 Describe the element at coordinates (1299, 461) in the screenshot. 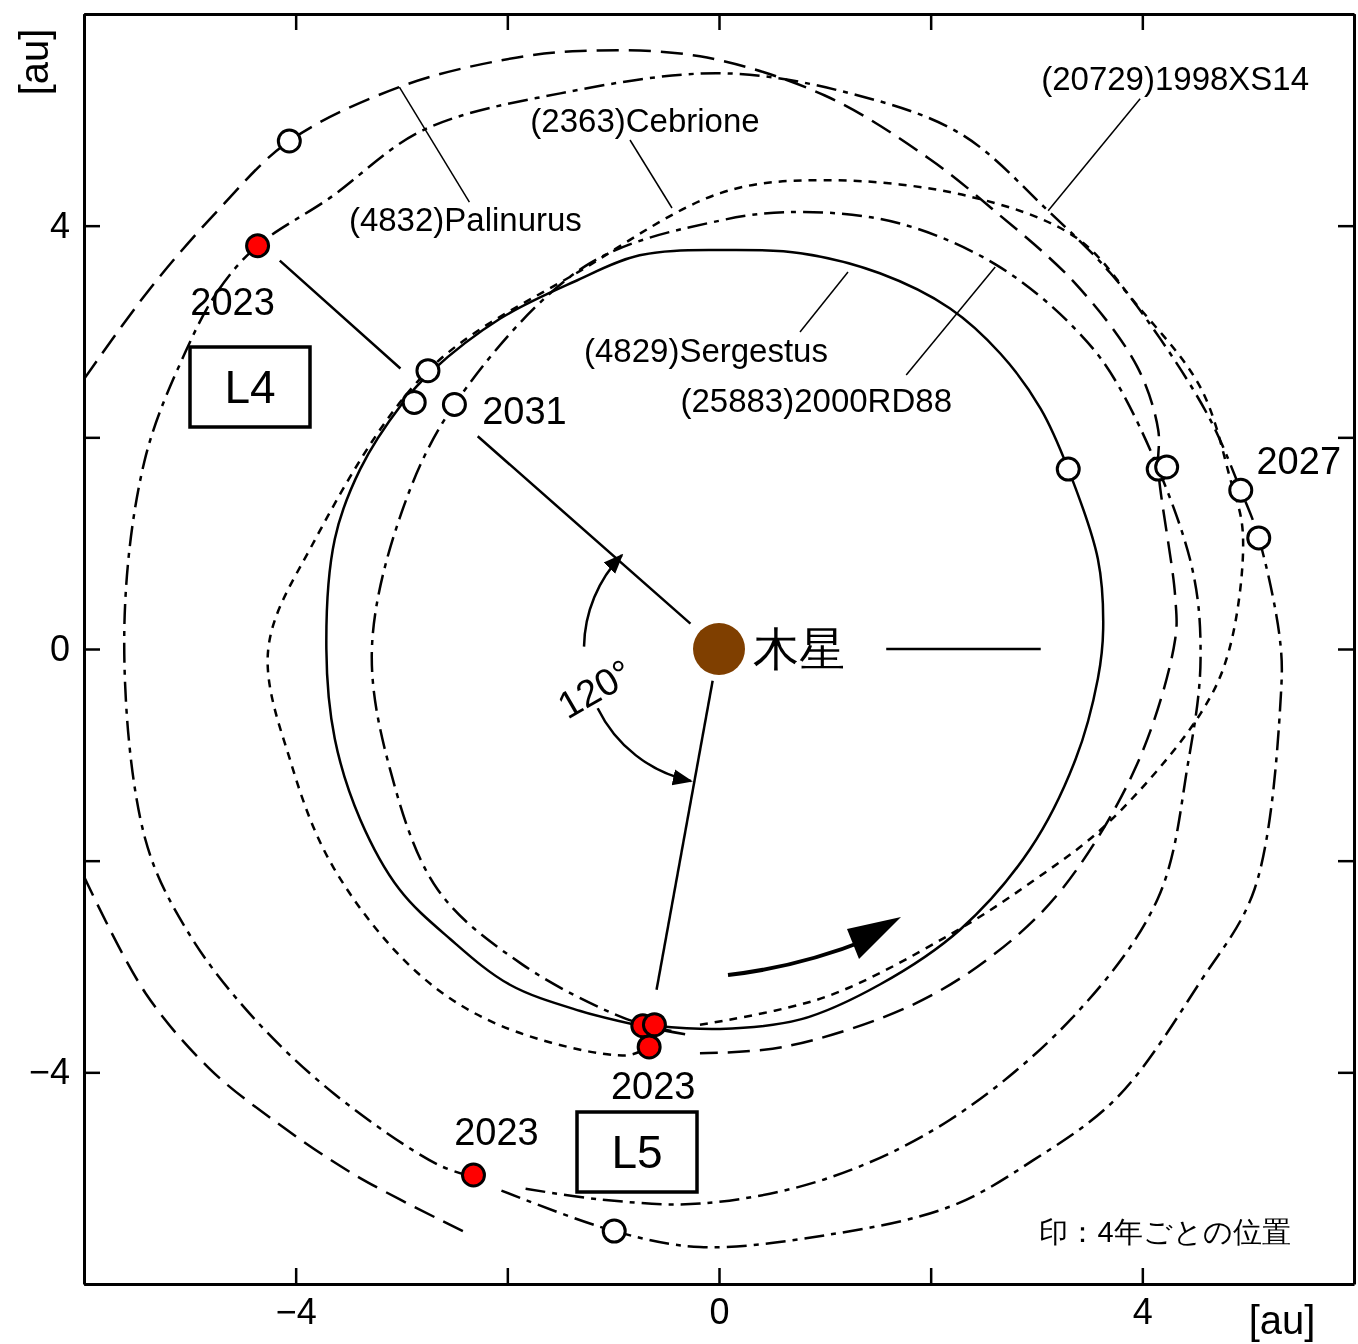

I see `annotation: 2027` at that location.